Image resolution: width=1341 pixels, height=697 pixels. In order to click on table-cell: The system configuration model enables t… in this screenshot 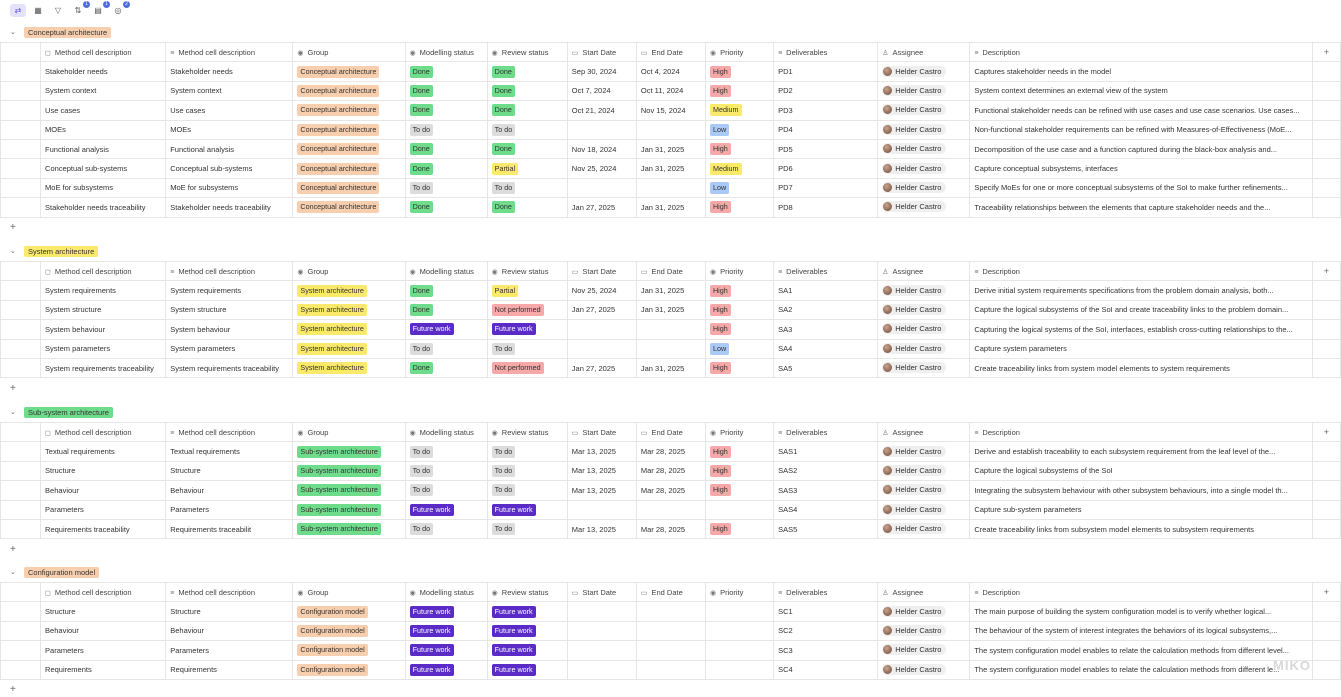, I will do `click(1141, 650)`.